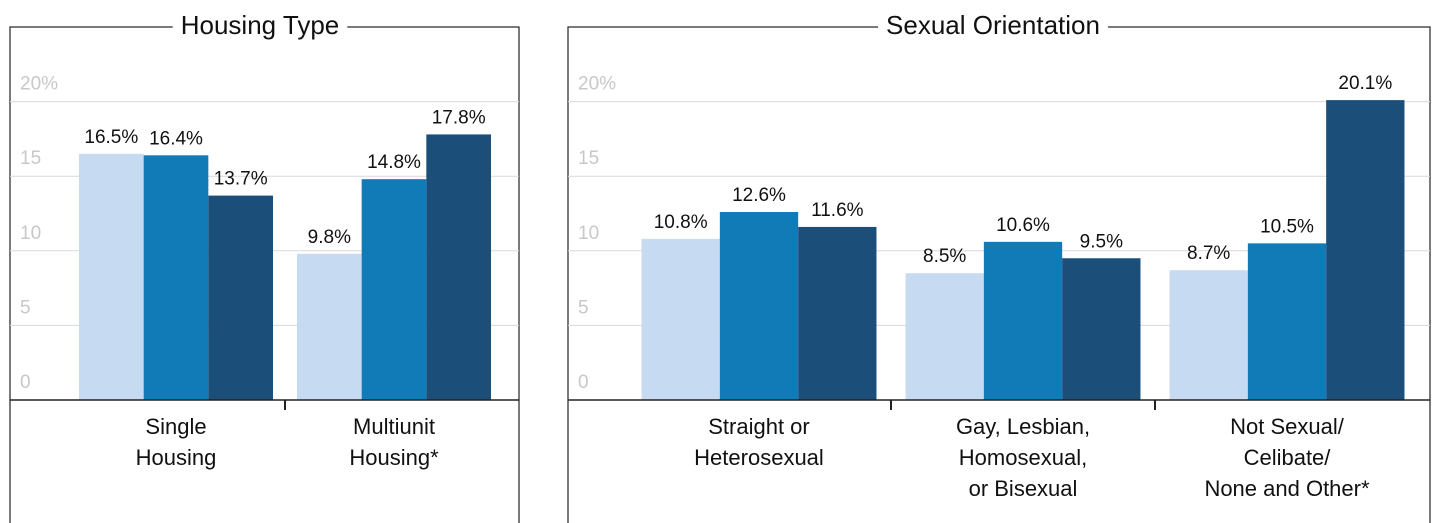  I want to click on value-label: 8.7%, so click(1208, 253).